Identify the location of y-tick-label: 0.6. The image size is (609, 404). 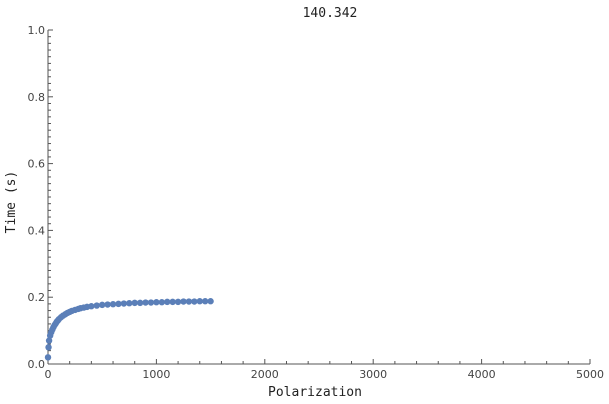
(37, 164).